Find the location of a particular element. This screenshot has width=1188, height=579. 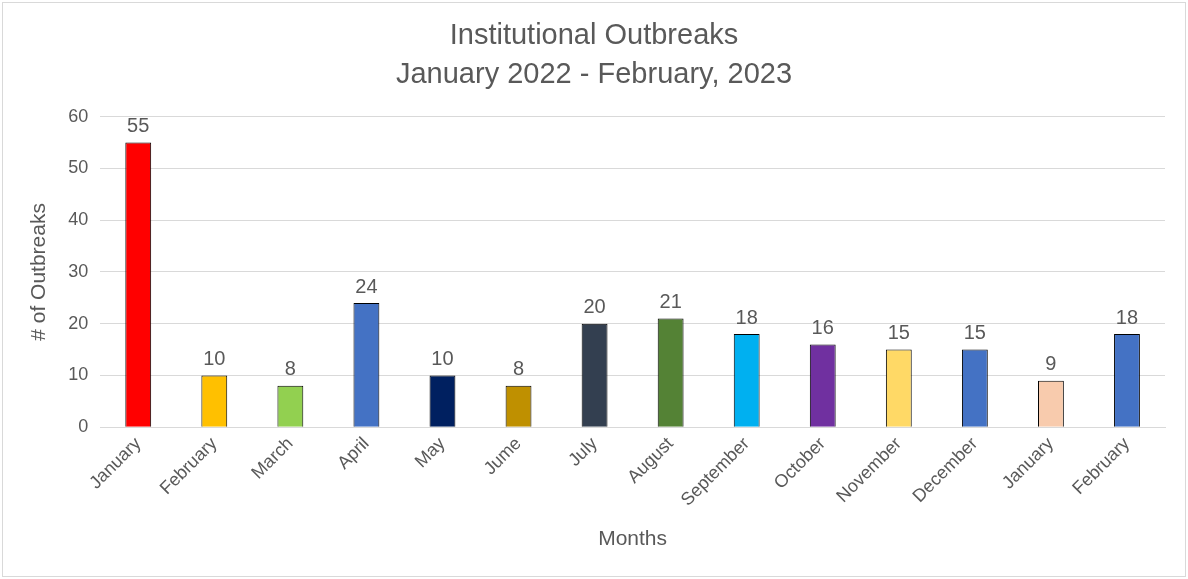

data-label: 9 is located at coordinates (1051, 363).